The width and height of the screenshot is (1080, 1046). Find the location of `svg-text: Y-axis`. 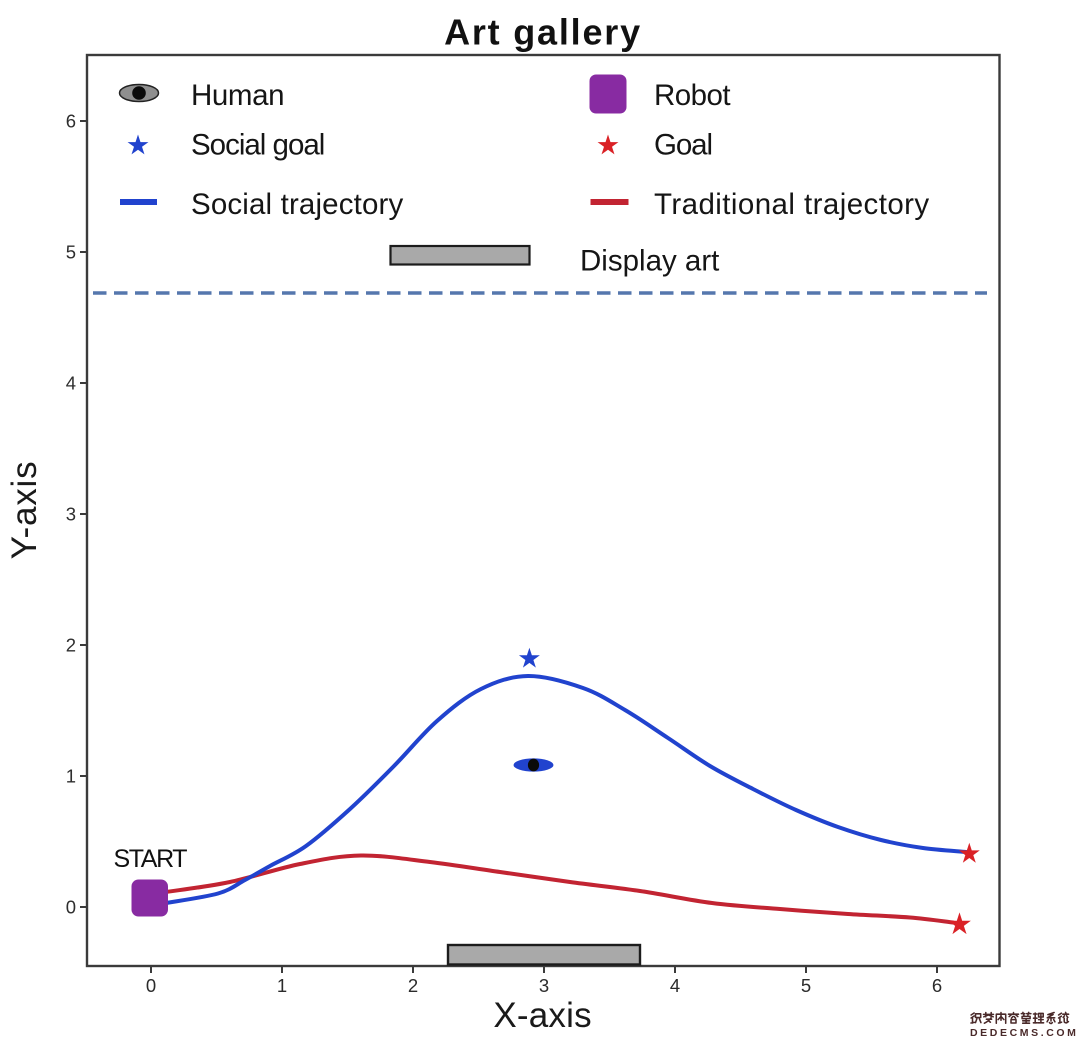

svg-text: Y-axis is located at coordinates (24, 510).